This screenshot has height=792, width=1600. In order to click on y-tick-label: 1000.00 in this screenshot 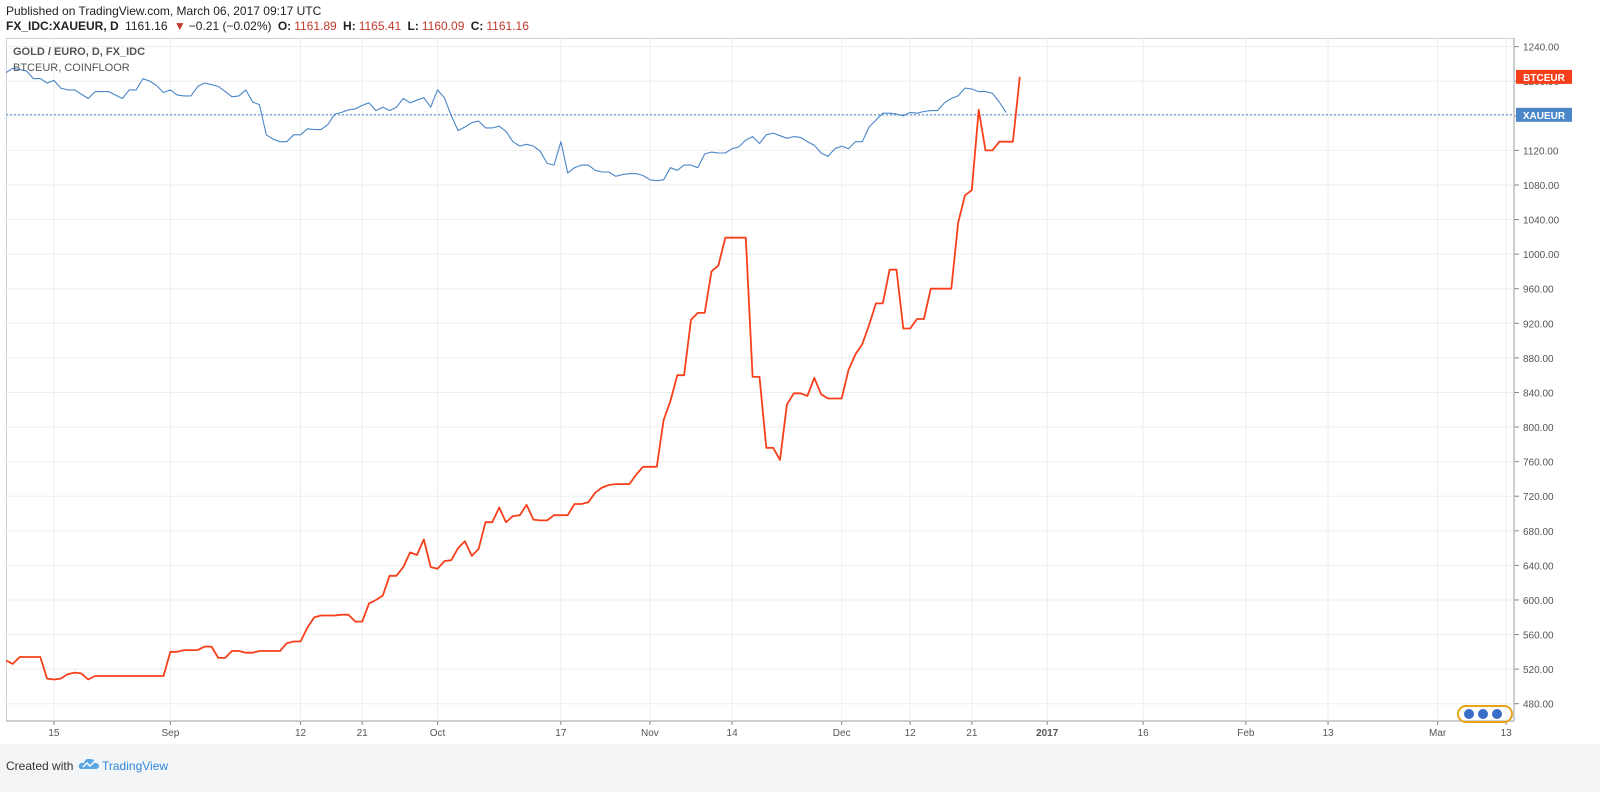, I will do `click(1541, 255)`.